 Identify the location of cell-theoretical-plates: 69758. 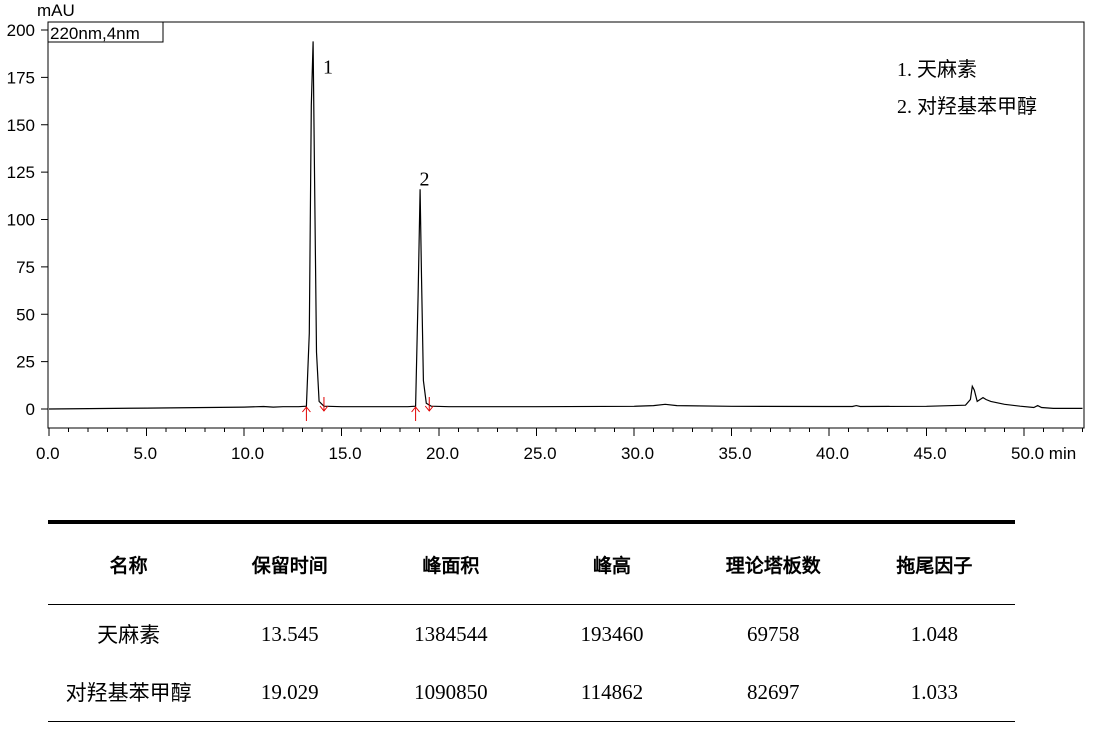
(773, 633).